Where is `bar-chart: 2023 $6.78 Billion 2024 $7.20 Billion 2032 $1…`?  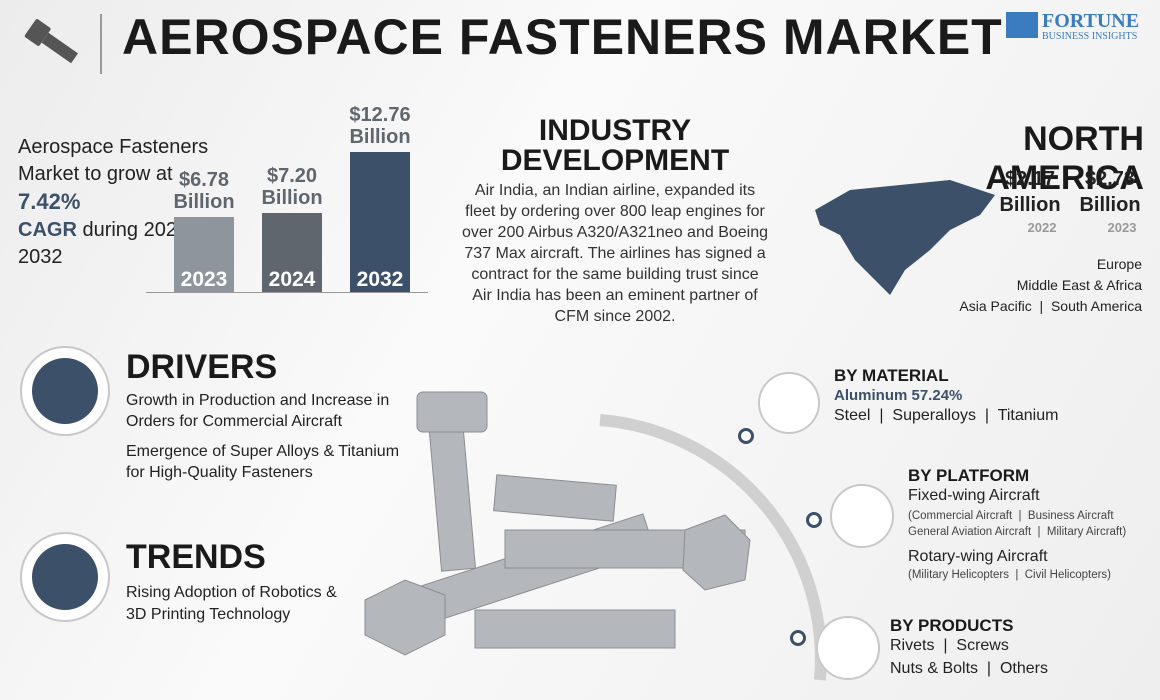 bar-chart: 2023 $6.78 Billion 2024 $7.20 Billion 2032 $1… is located at coordinates (287, 191).